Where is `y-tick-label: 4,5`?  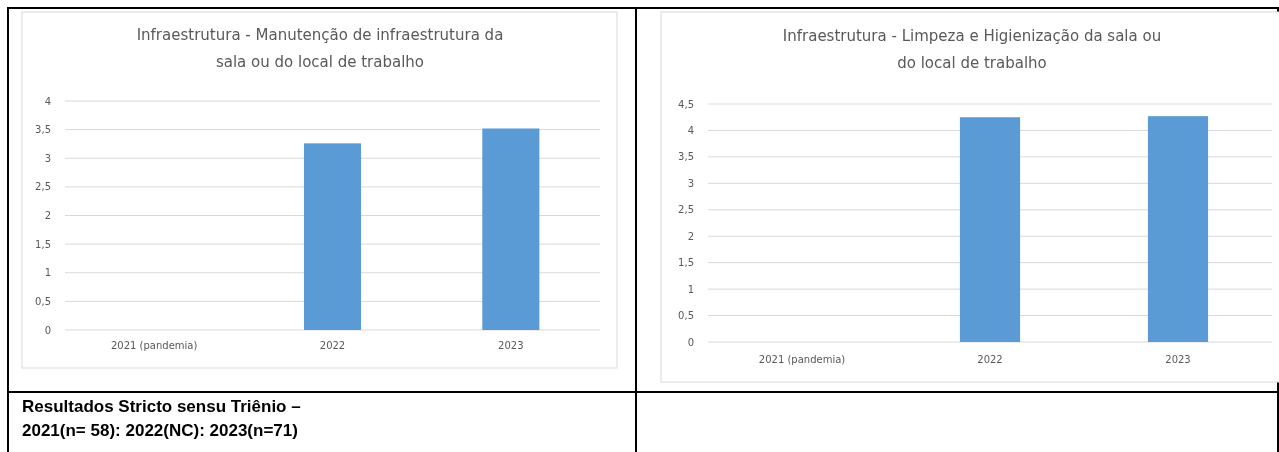 y-tick-label: 4,5 is located at coordinates (686, 104).